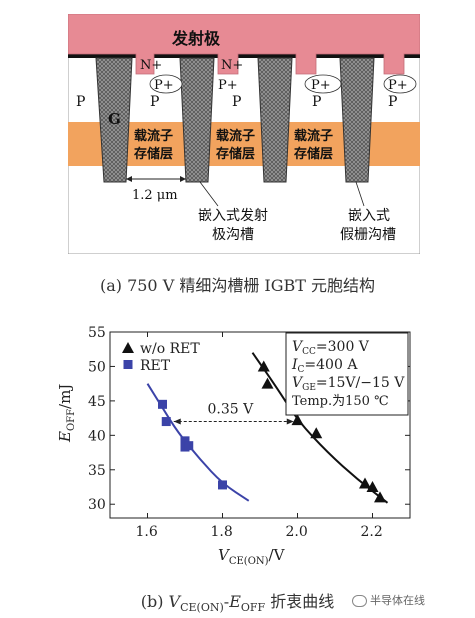  I want to click on p-plus-label-2: P+, so click(228, 85).